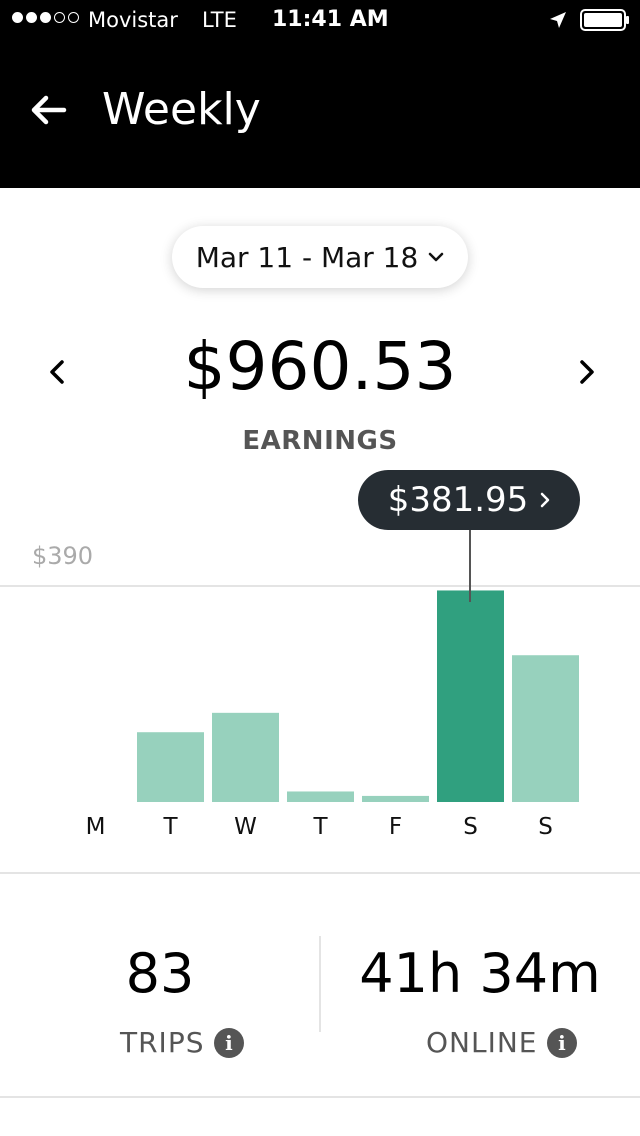 This screenshot has width=640, height=1136. I want to click on tooltip-pointer-line, so click(470, 566).